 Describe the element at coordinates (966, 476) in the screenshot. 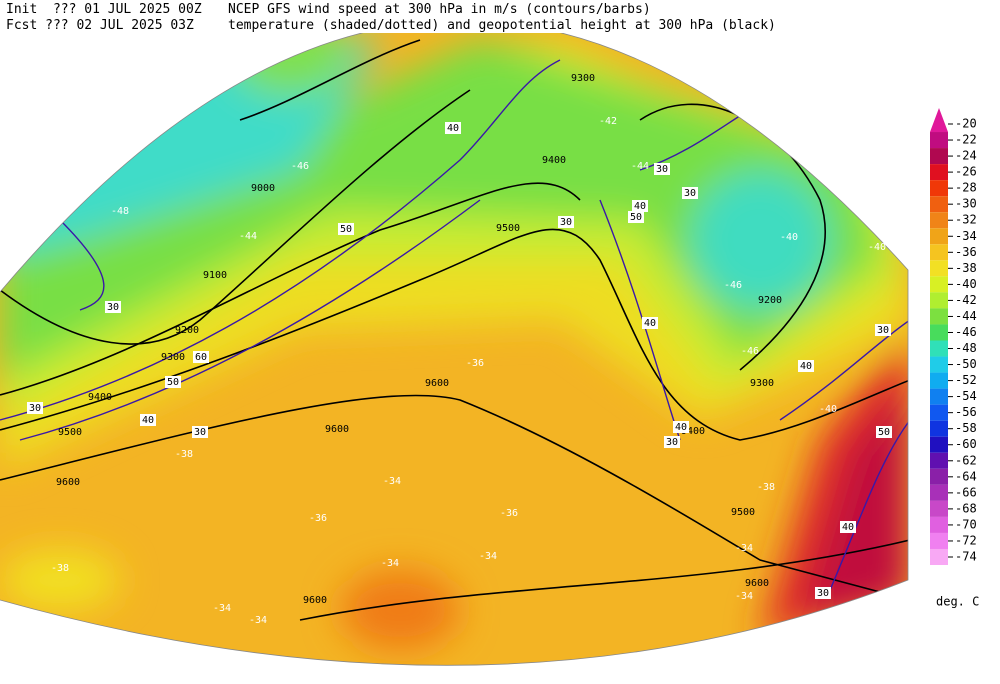

I see `colorbar-label: -64` at that location.